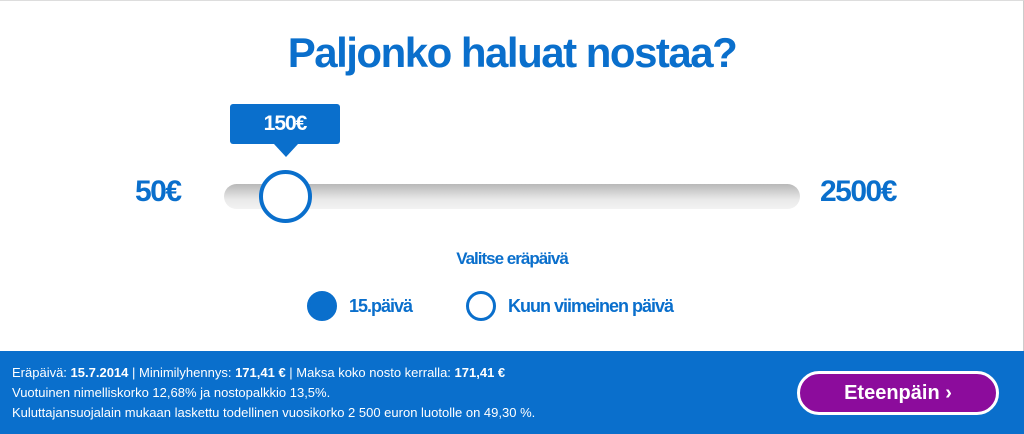 The height and width of the screenshot is (434, 1024). I want to click on slider-max-label: 2500€, so click(858, 191).